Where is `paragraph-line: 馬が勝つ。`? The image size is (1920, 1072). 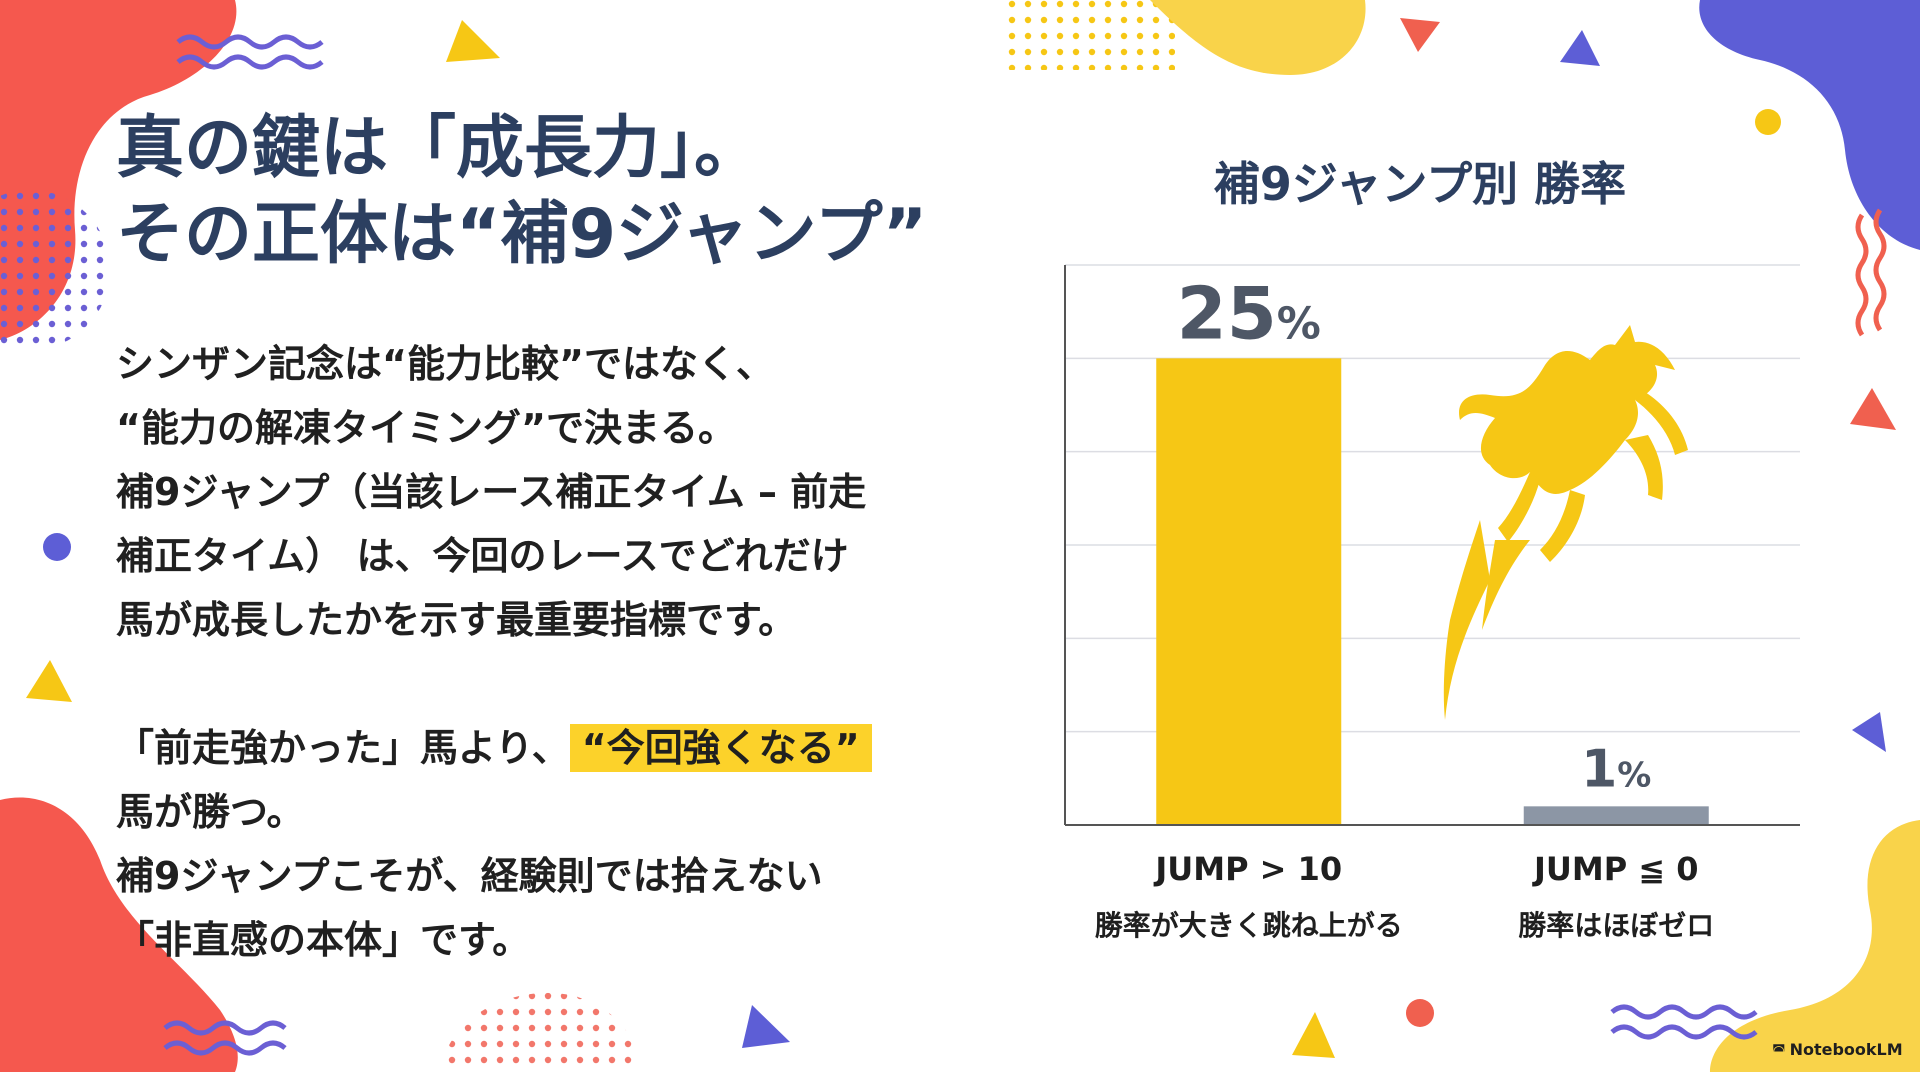 paragraph-line: 馬が勝つ。 is located at coordinates (210, 812).